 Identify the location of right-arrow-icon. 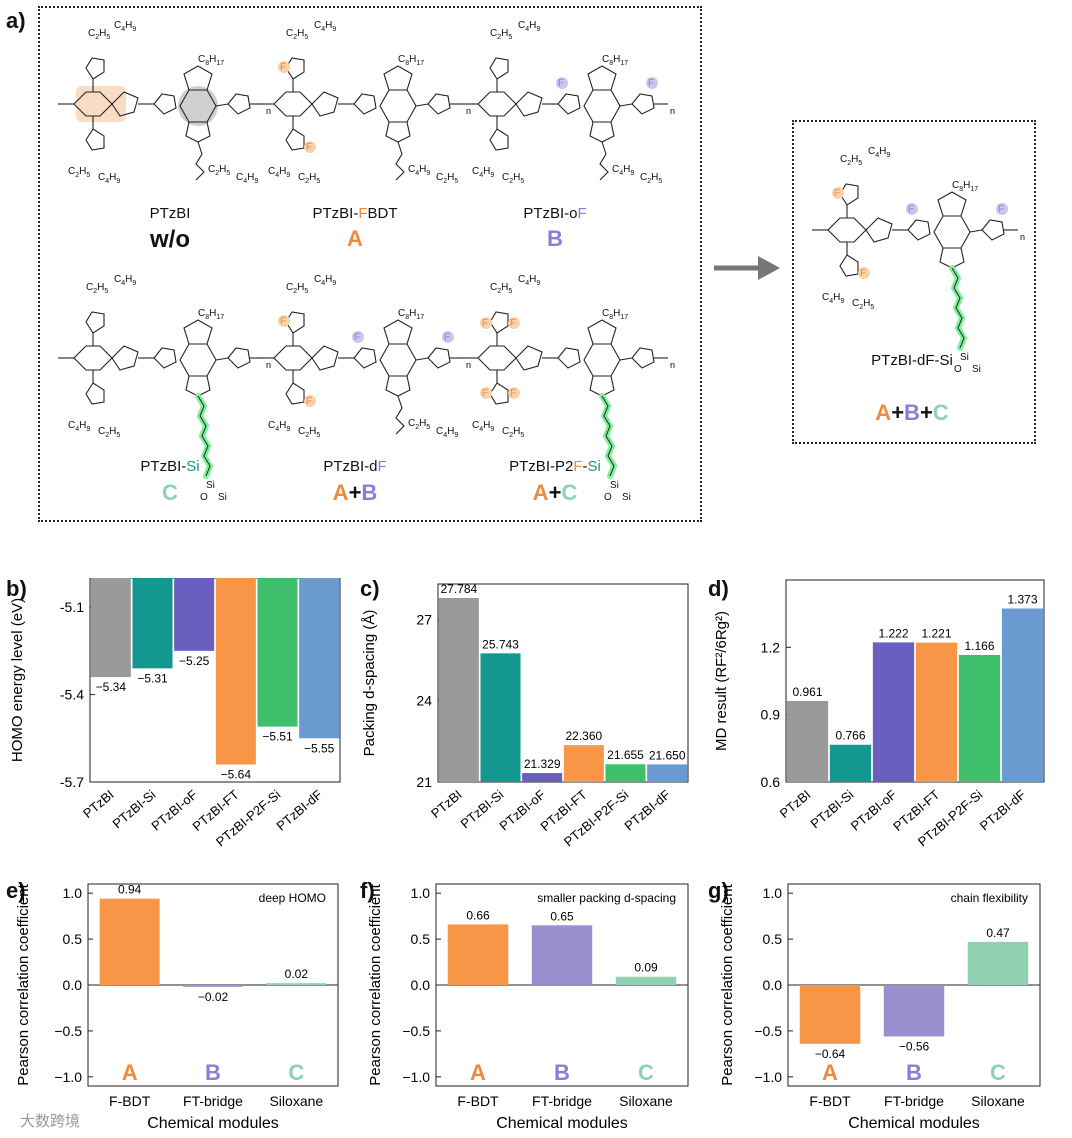
(747, 268).